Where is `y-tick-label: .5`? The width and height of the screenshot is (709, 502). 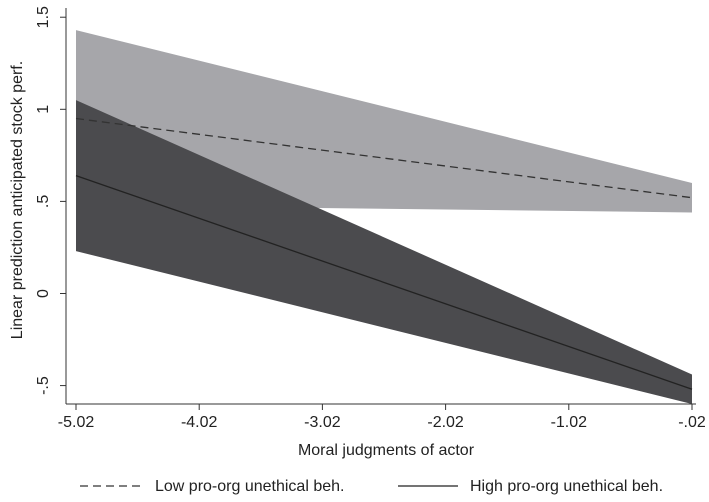 y-tick-label: .5 is located at coordinates (43, 201).